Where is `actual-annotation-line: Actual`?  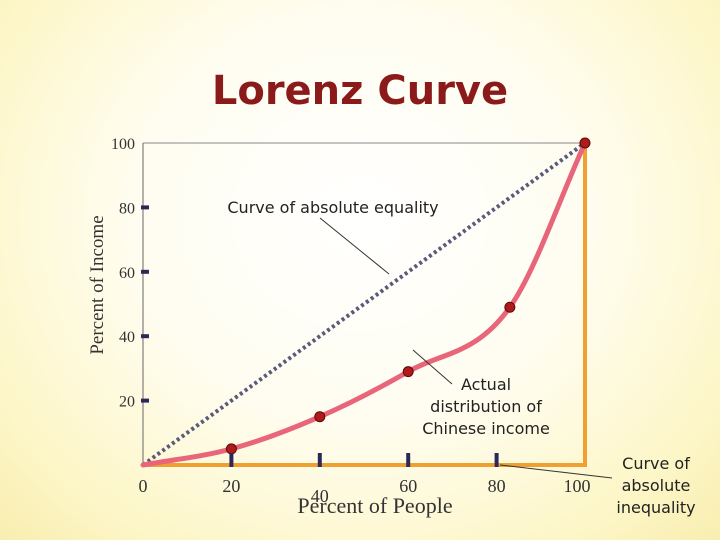
actual-annotation-line: Actual is located at coordinates (486, 384).